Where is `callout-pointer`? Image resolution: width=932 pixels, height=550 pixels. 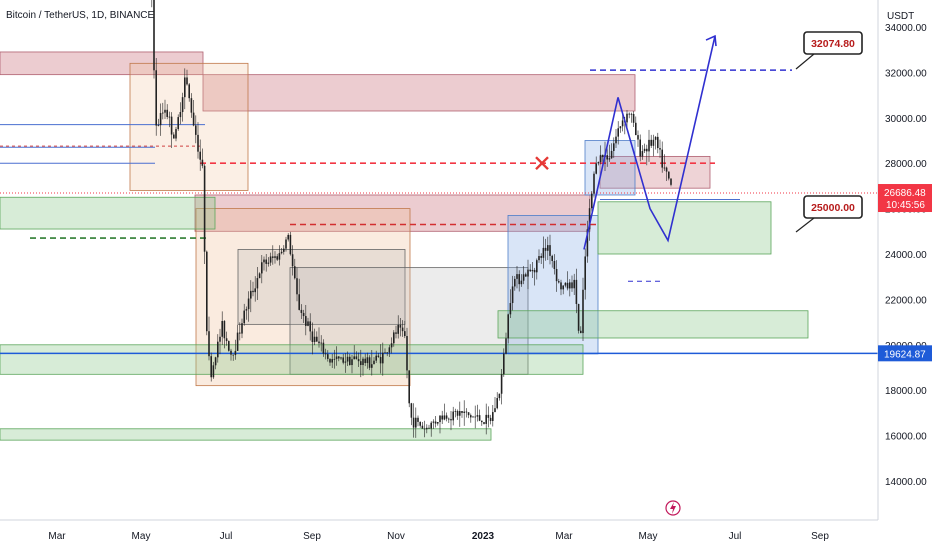
callout-pointer is located at coordinates (805, 225).